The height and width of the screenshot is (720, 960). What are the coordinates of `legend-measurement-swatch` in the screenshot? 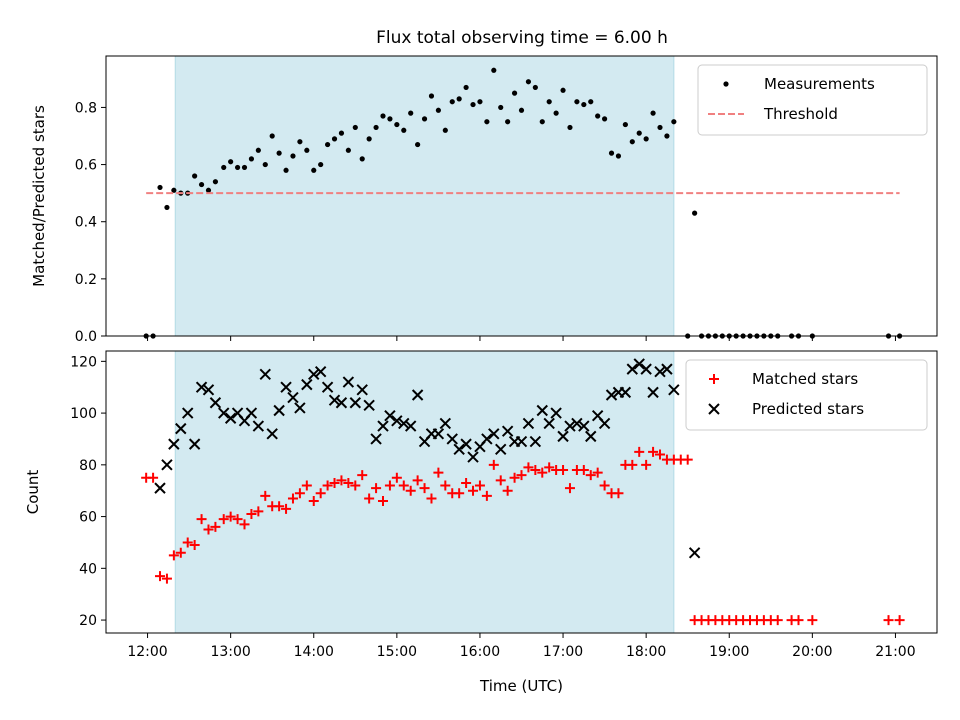 It's located at (726, 84).